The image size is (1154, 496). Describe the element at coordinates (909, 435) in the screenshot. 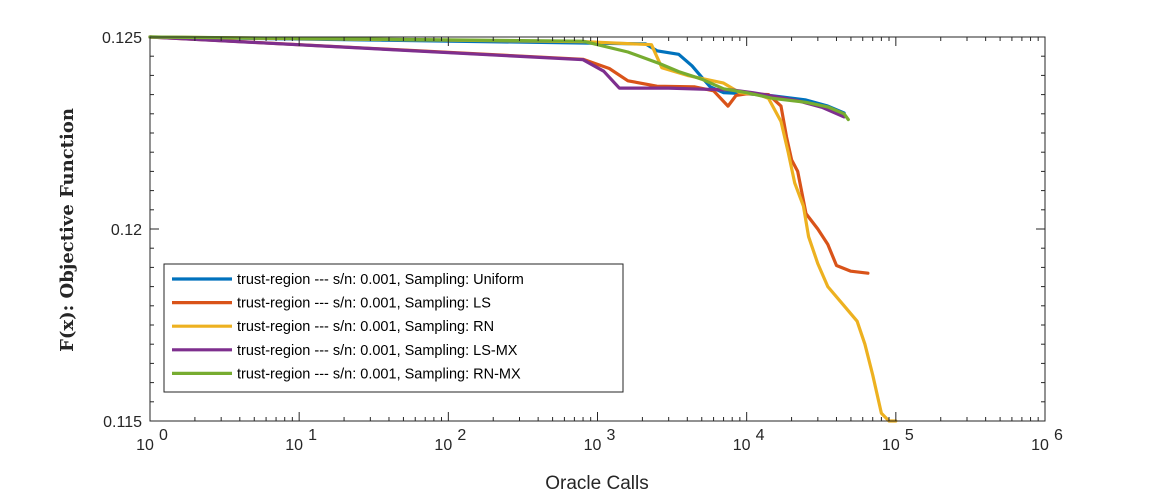

I see `x-tick-exponent: 5` at that location.